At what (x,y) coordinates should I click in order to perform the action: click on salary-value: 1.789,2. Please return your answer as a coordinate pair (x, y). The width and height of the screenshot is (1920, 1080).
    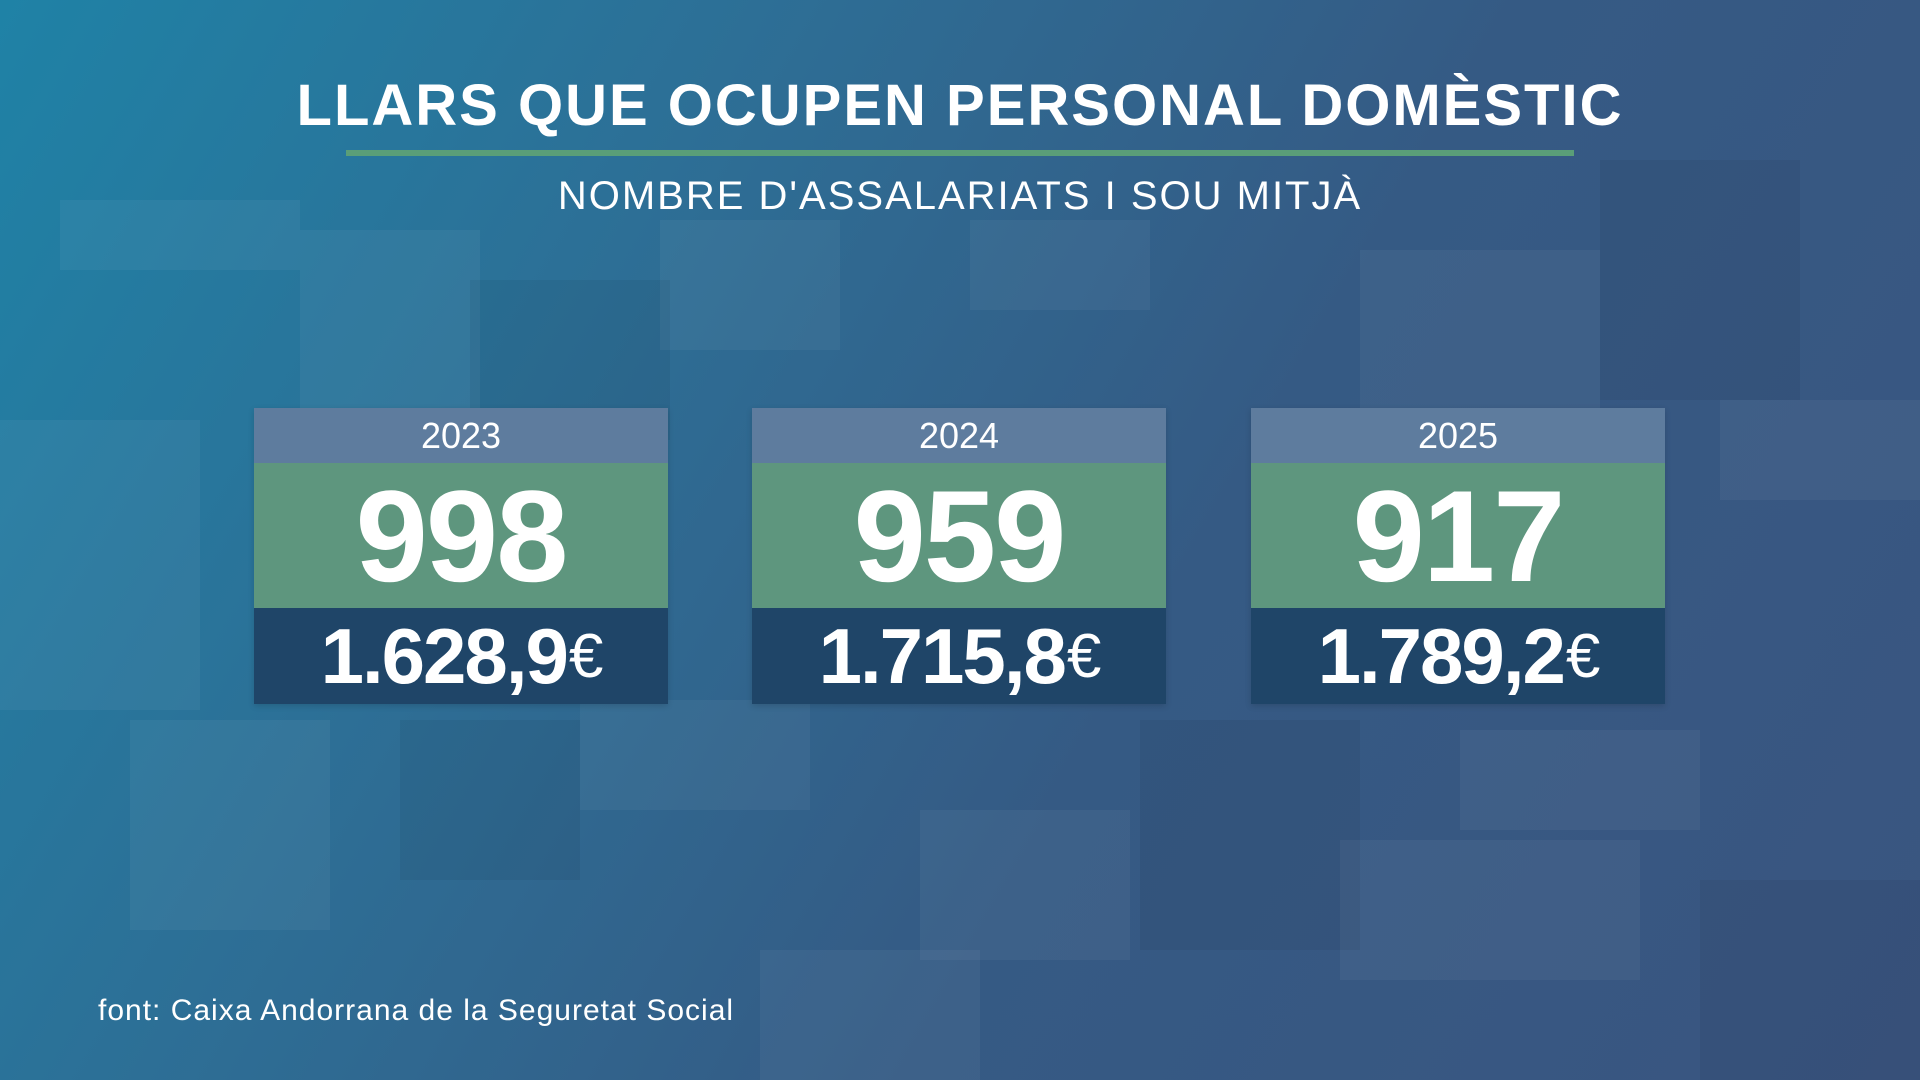
    Looking at the image, I should click on (1441, 655).